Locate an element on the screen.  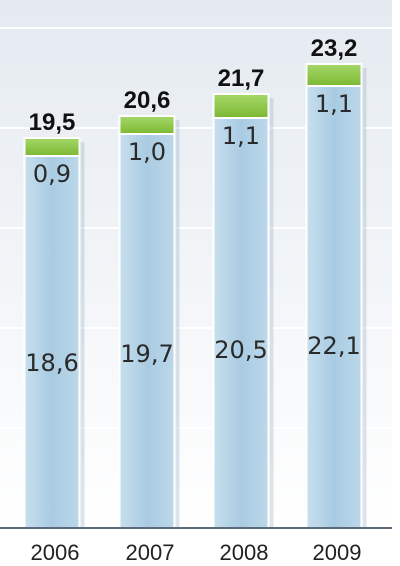
total-label: 23,2 is located at coordinates (334, 48).